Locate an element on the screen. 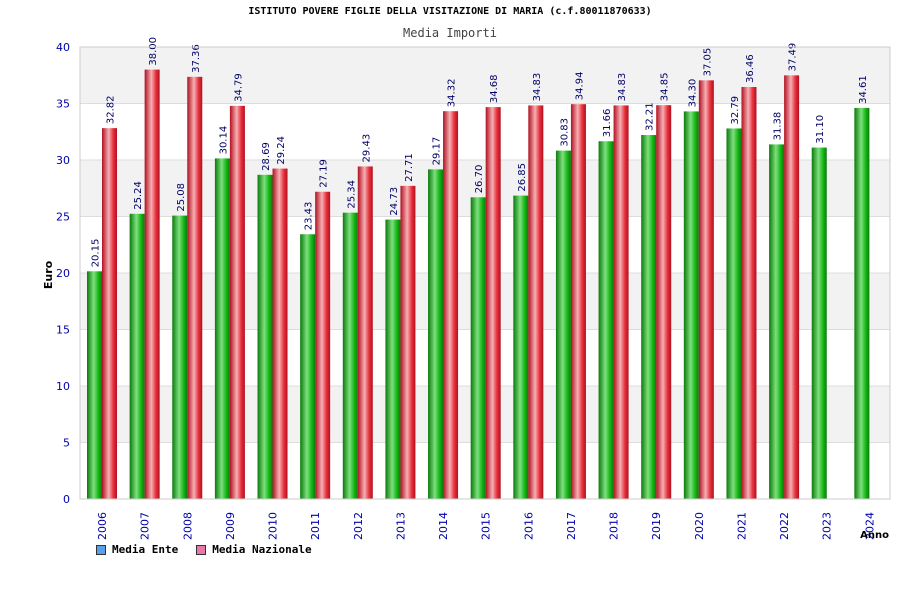 The image size is (900, 600). x-tick-label-2016: 2016 is located at coordinates (528, 526).